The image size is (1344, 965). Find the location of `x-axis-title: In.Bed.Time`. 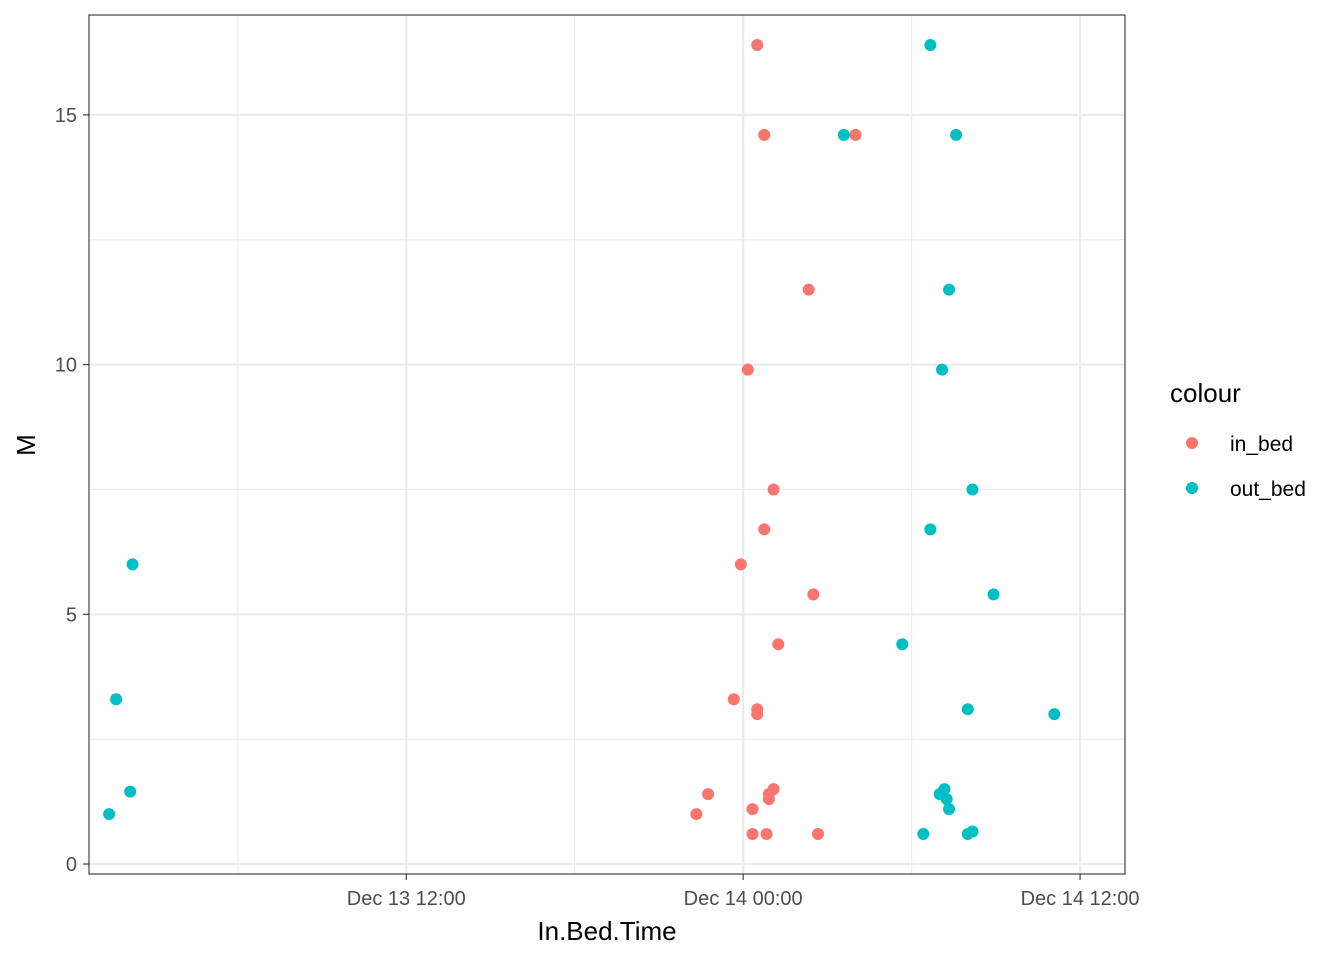

x-axis-title: In.Bed.Time is located at coordinates (606, 931).